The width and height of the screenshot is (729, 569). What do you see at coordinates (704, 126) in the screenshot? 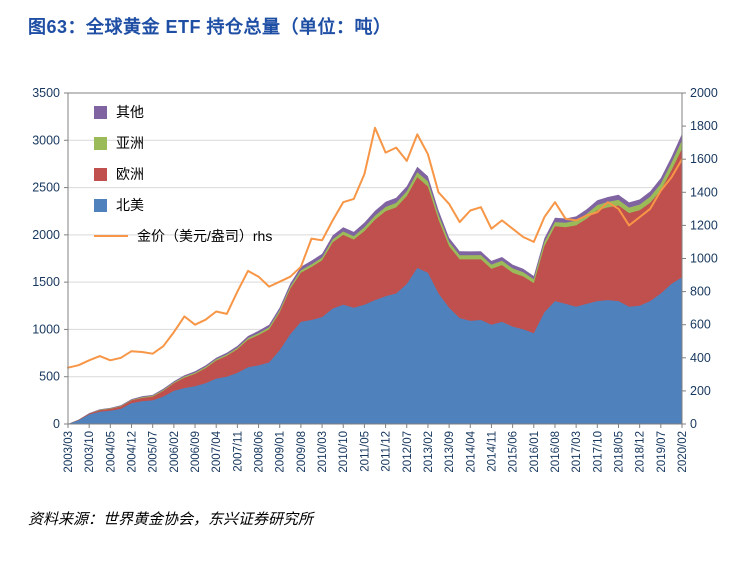
I see `svg-text: 1800` at bounding box center [704, 126].